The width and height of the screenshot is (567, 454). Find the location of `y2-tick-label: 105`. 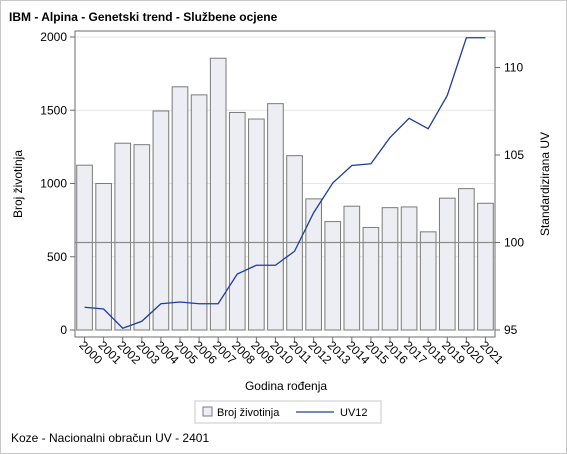

y2-tick-label: 105 is located at coordinates (514, 155).